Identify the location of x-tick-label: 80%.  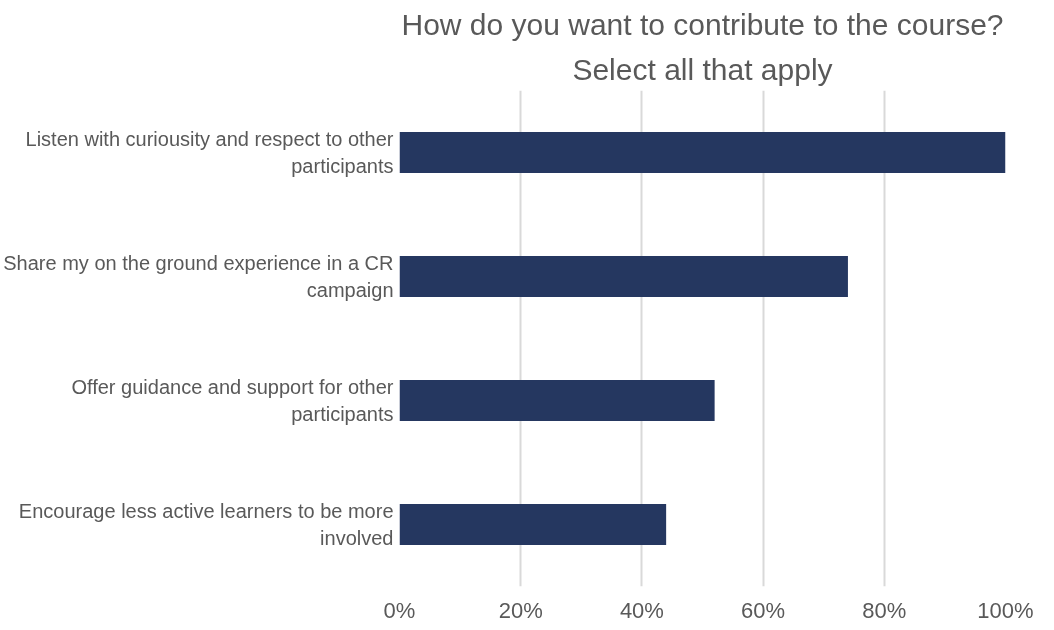
(884, 610).